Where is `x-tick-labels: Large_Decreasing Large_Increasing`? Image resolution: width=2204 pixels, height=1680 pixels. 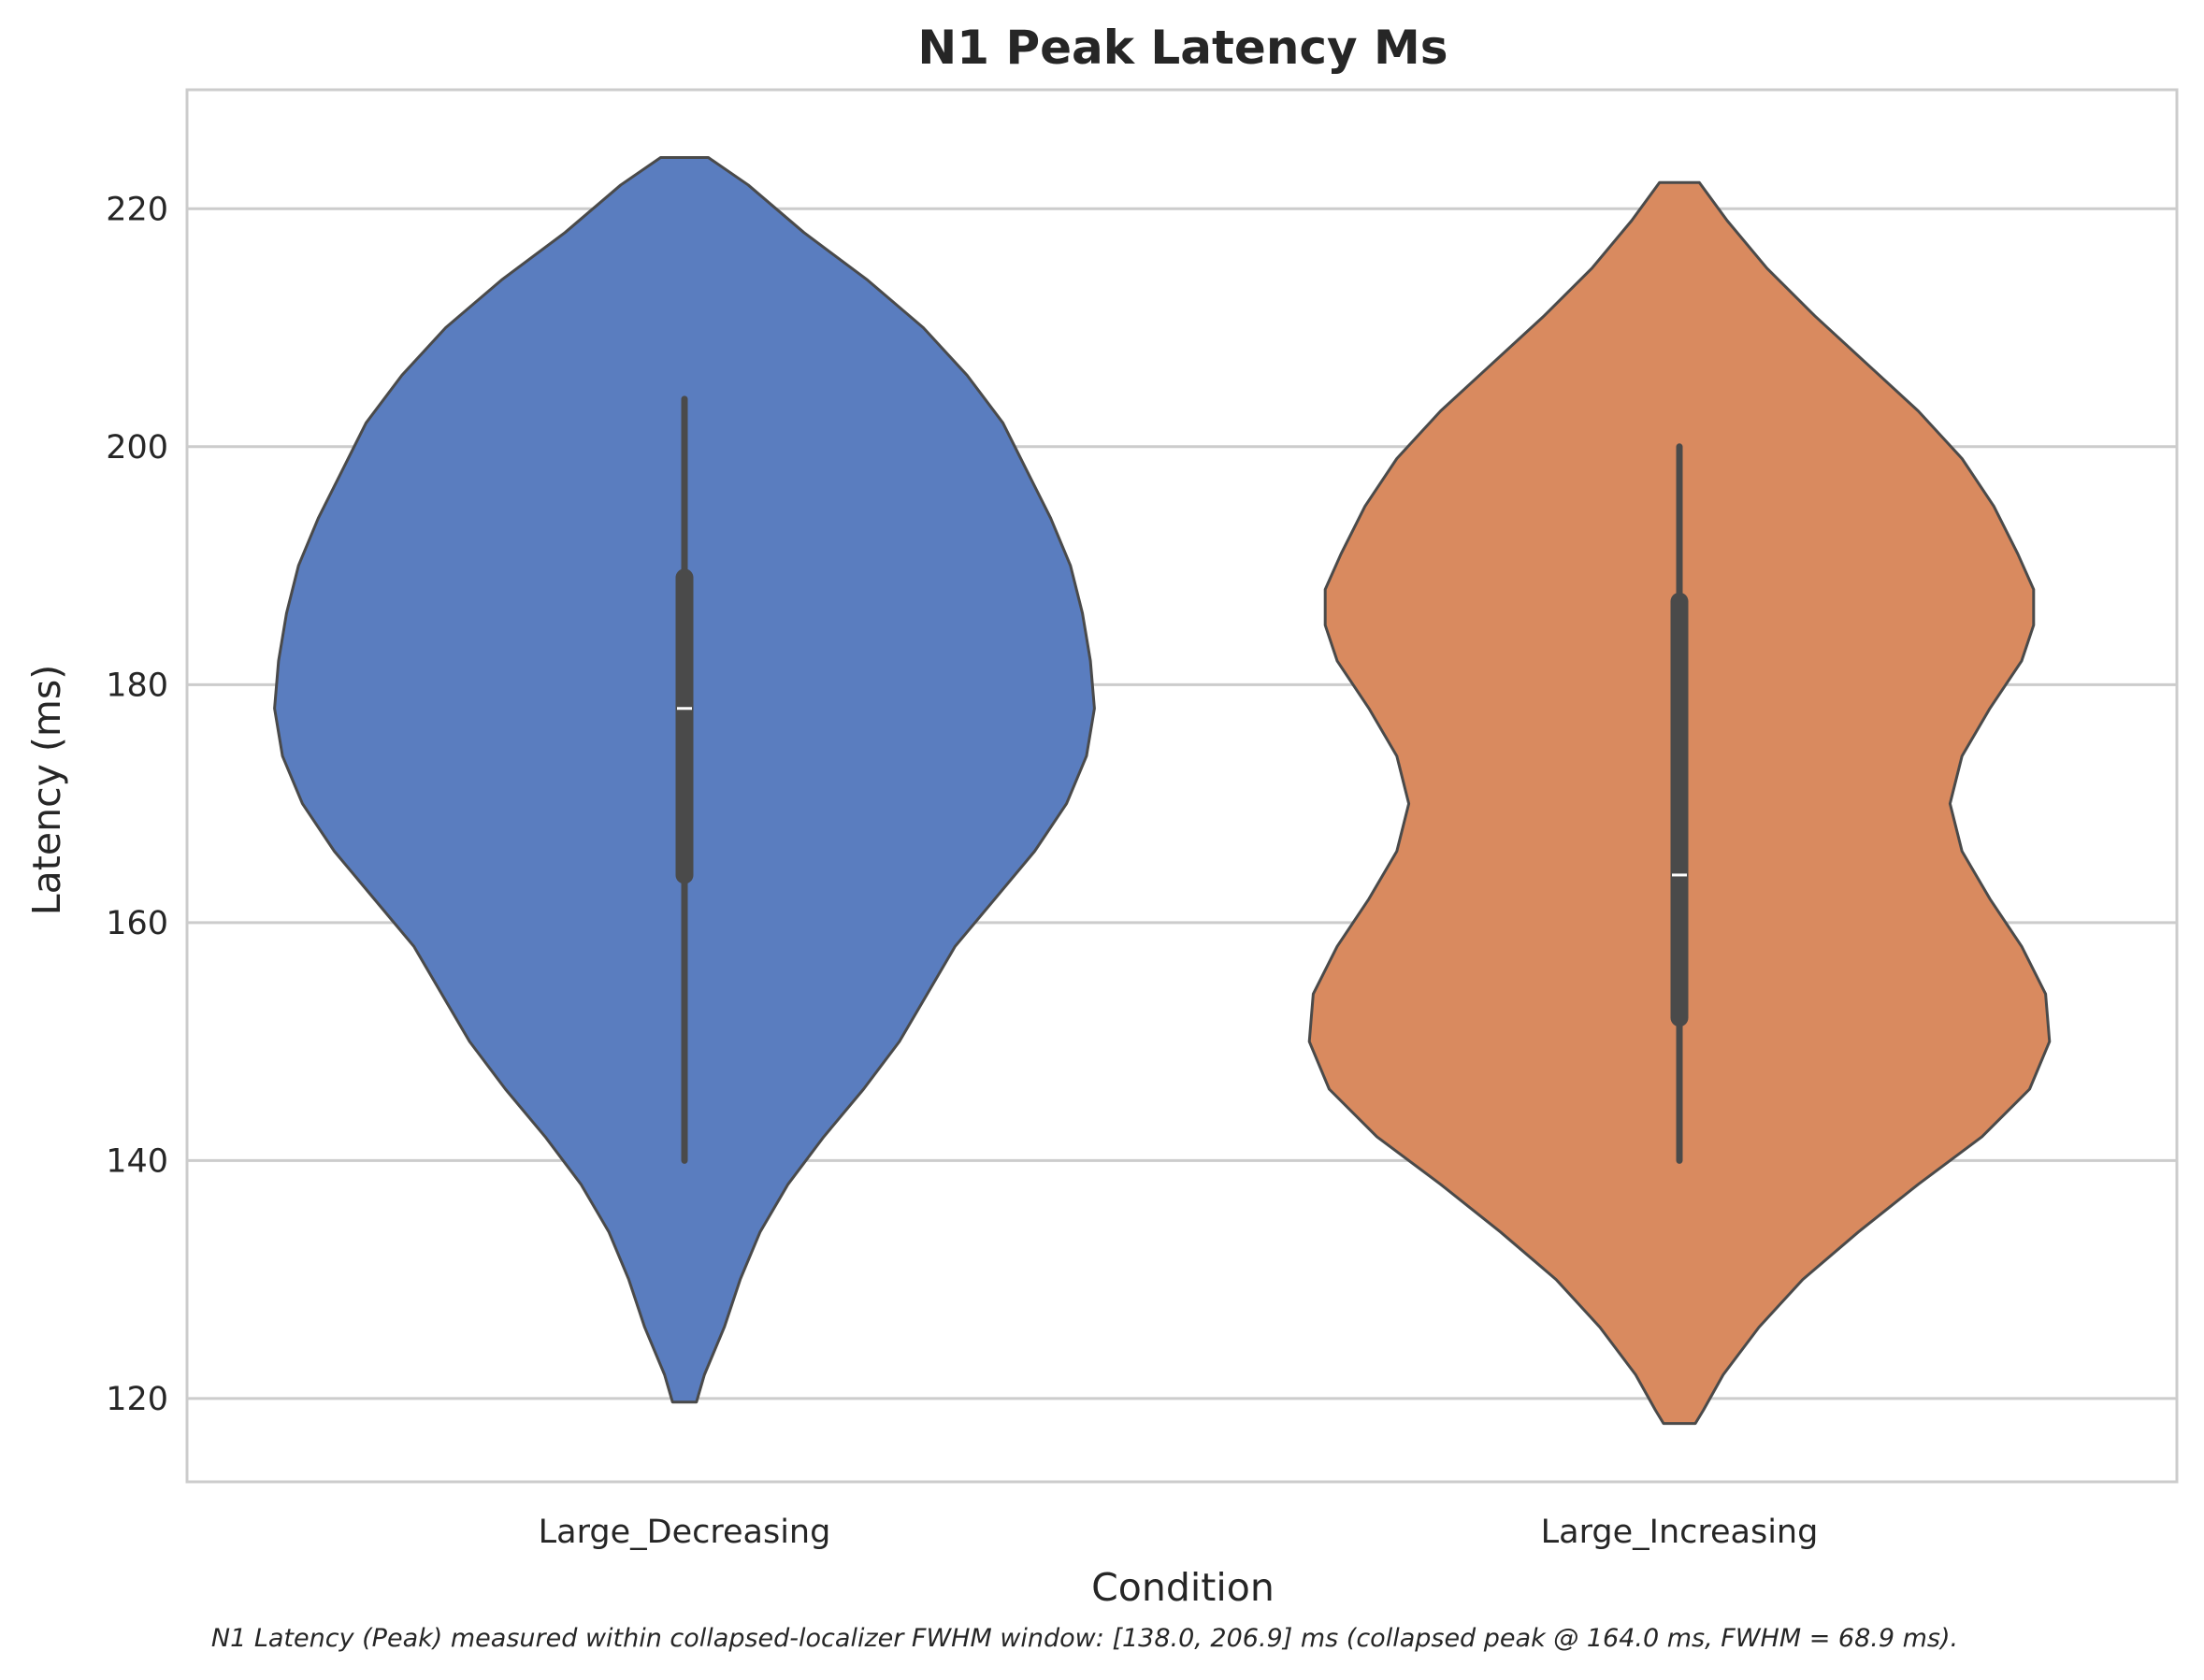
x-tick-labels: Large_Decreasing Large_Increasing is located at coordinates (1179, 1532).